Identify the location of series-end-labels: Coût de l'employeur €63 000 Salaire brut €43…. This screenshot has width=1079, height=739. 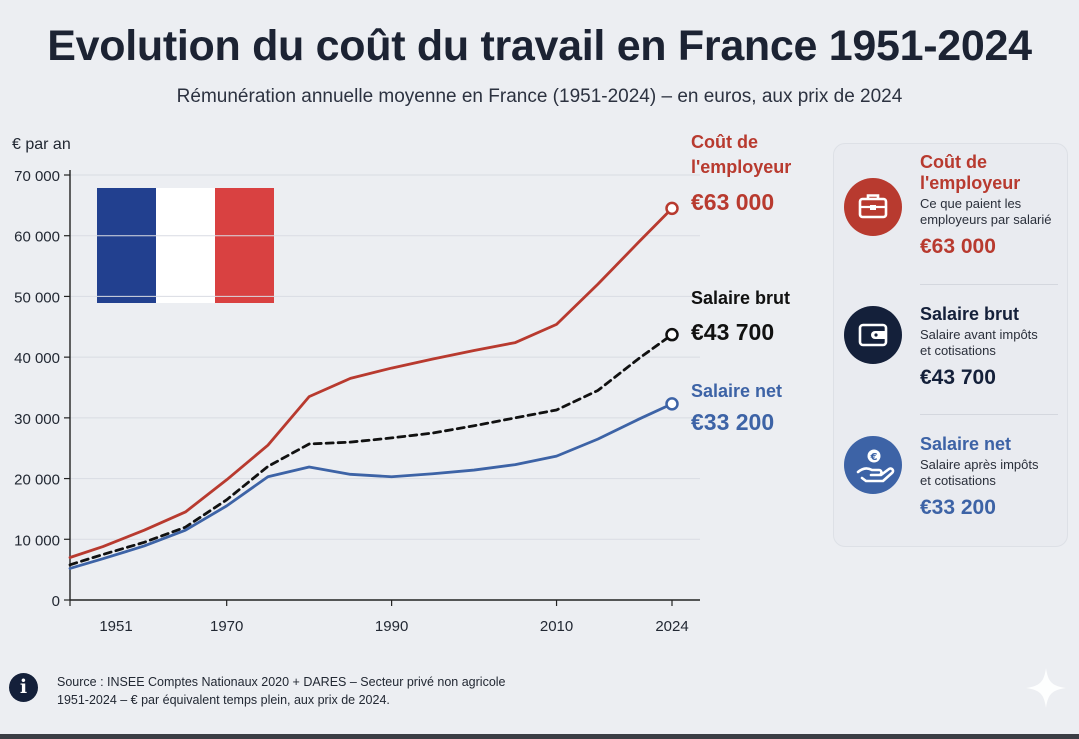
(741, 283).